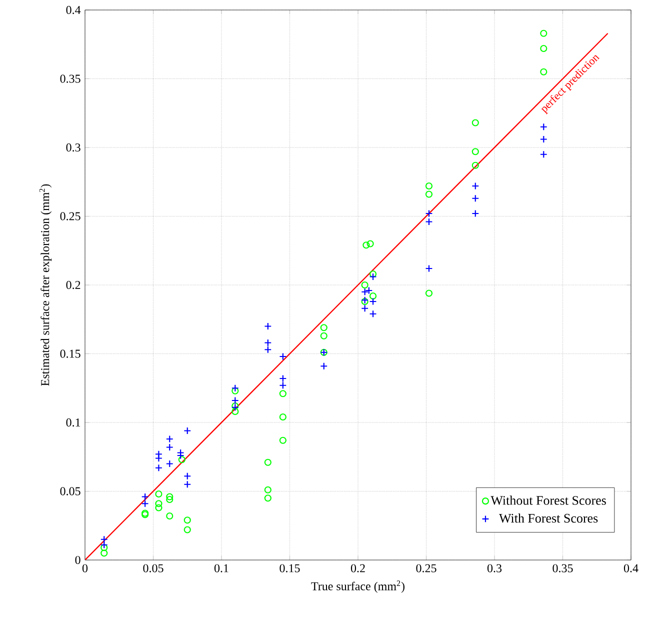 The width and height of the screenshot is (672, 619). What do you see at coordinates (70, 216) in the screenshot?
I see `y-tick-label: 0.25` at bounding box center [70, 216].